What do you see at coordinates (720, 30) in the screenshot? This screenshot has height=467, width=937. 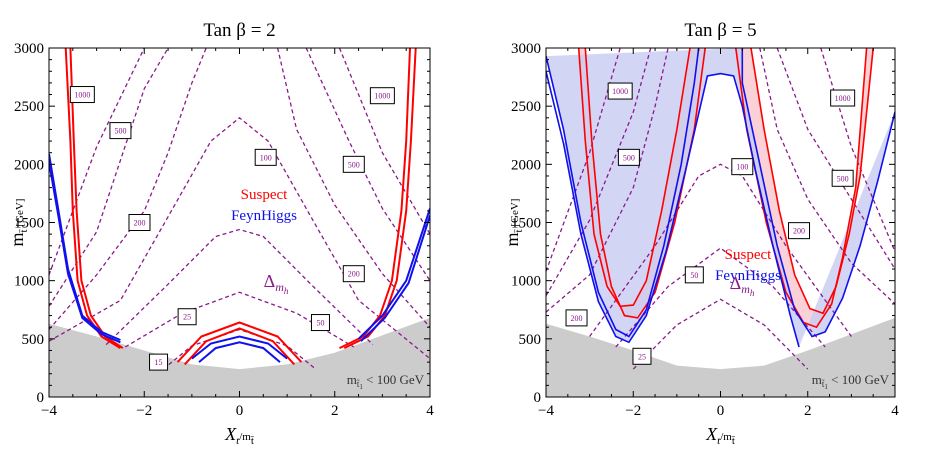 I see `chart-title: Tan β = 5` at bounding box center [720, 30].